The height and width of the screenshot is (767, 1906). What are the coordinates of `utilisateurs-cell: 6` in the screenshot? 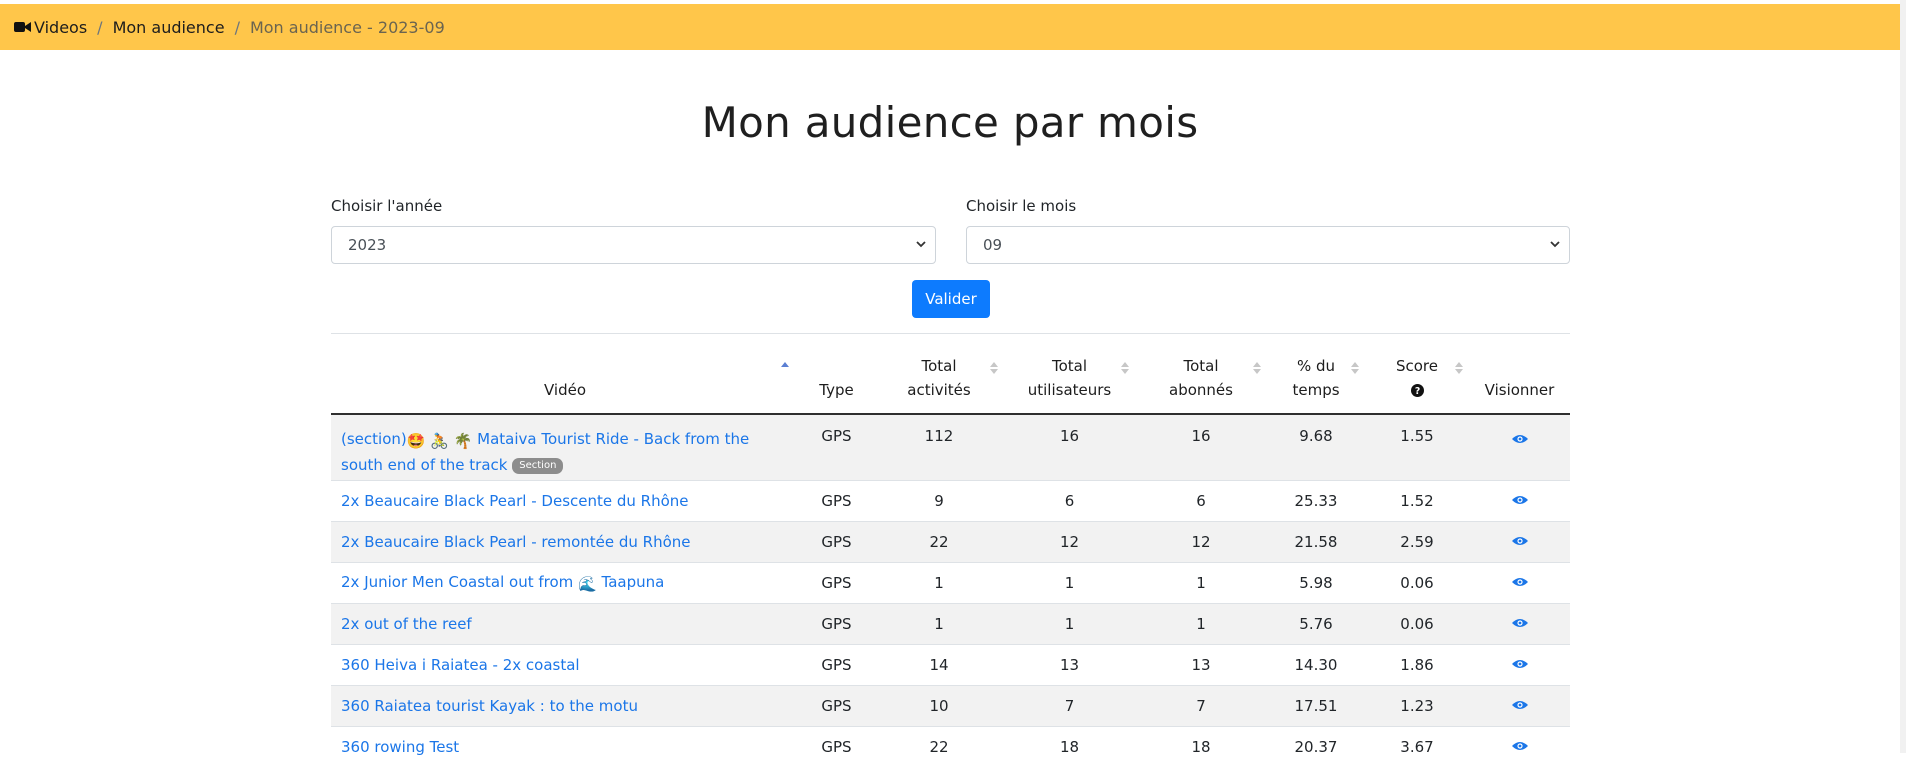 It's located at (1069, 500).